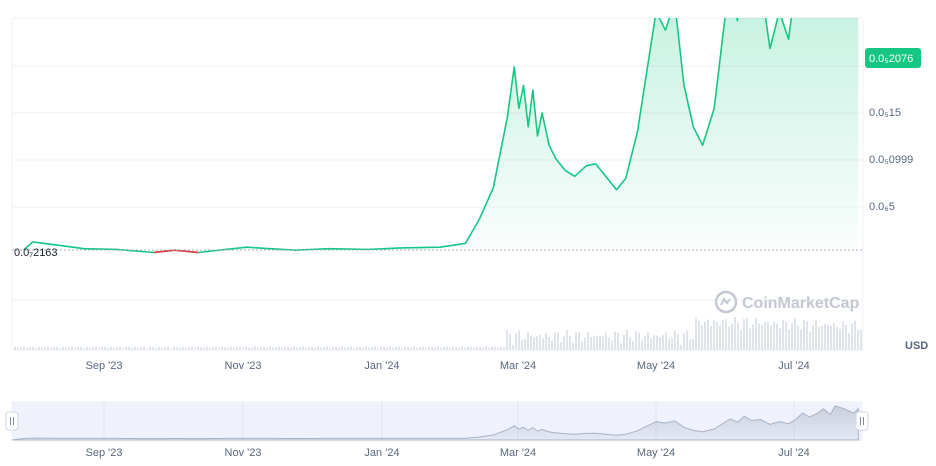 This screenshot has width=936, height=466. I want to click on y-tick-label: 0.0₆5, so click(882, 207).